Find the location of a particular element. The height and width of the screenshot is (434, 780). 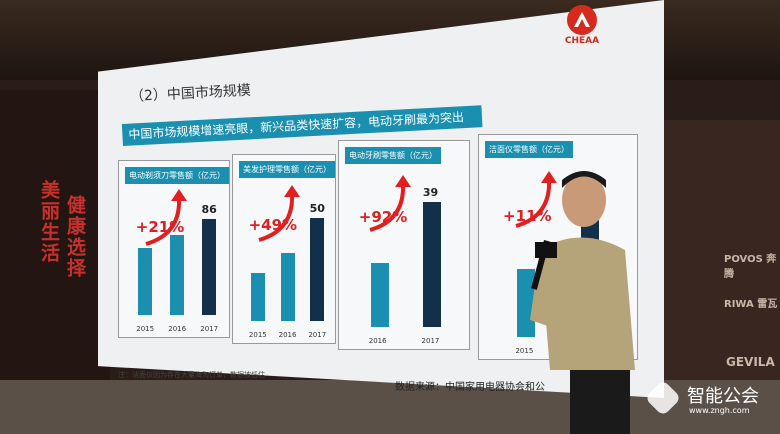

stage-backdrop-left: 美丽生活 健康选择 is located at coordinates (55, 235).